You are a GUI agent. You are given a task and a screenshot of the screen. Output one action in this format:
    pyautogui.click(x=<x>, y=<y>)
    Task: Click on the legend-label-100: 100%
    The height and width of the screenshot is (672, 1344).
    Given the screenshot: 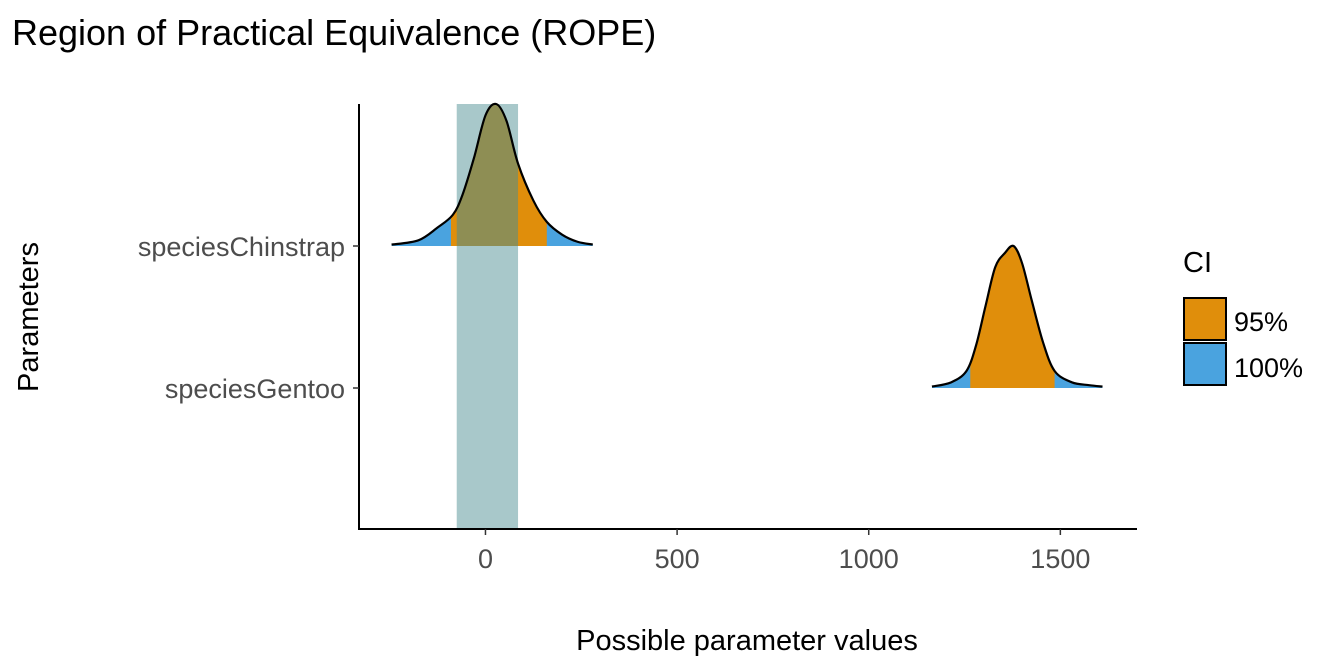 What is the action you would take?
    pyautogui.click(x=1268, y=368)
    